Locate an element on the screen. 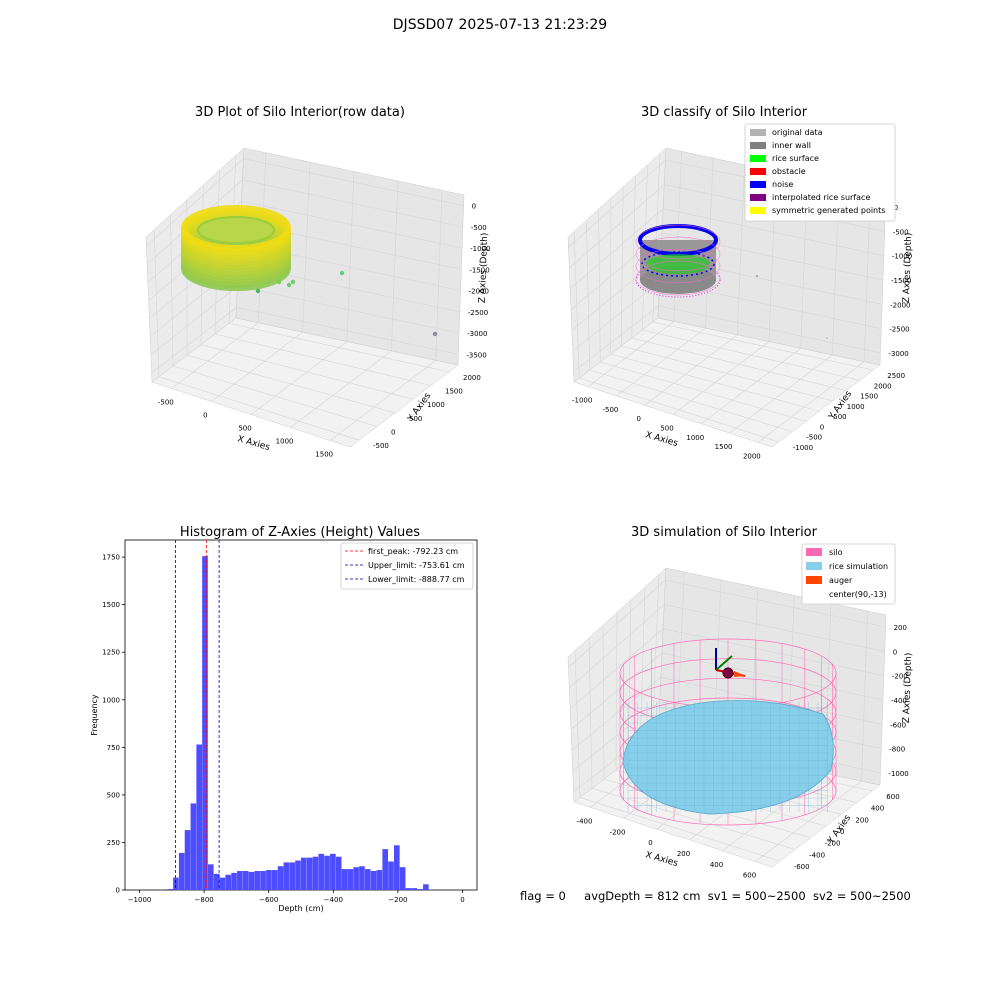 This screenshot has height=1000, width=1000. simulation-plot-title: 3D simulation of Silo Interior is located at coordinates (724, 532).